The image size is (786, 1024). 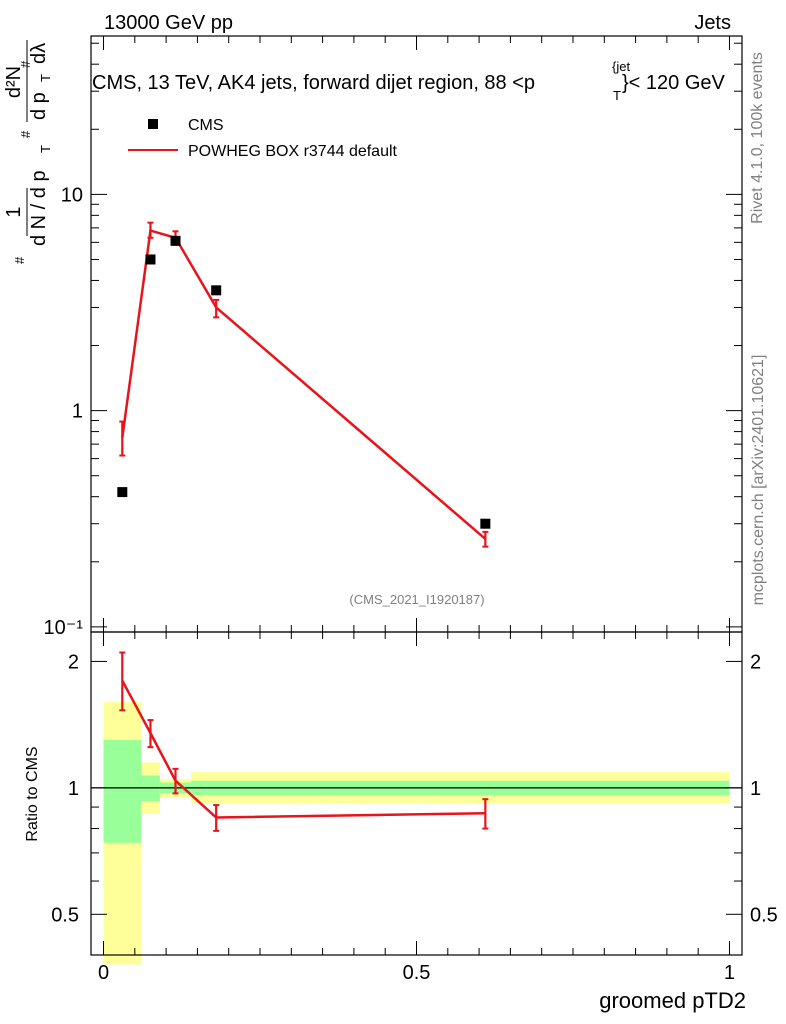 What do you see at coordinates (14, 82) in the screenshot?
I see `ylabel-d2n: d²N` at bounding box center [14, 82].